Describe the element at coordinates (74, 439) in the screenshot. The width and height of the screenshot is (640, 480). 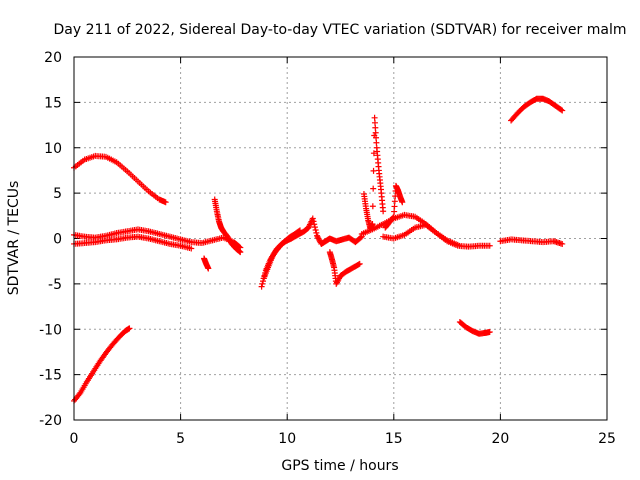
I see `x-tick-label: 0` at that location.